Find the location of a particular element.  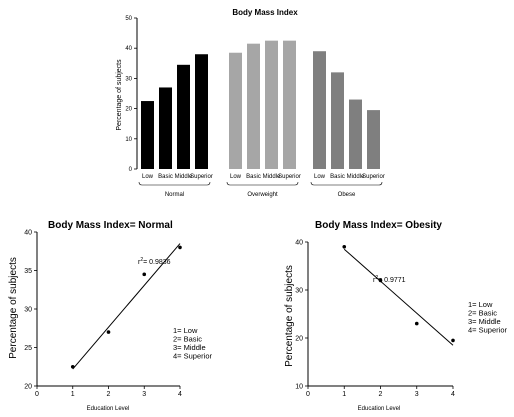

bar-y-tick-label: 30 is located at coordinates (128, 79).